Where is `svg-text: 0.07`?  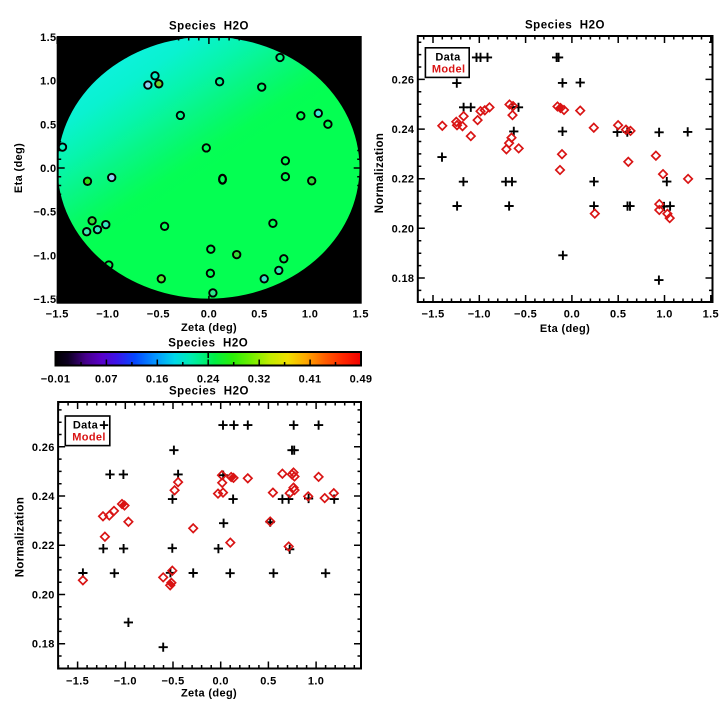
svg-text: 0.07 is located at coordinates (106, 380).